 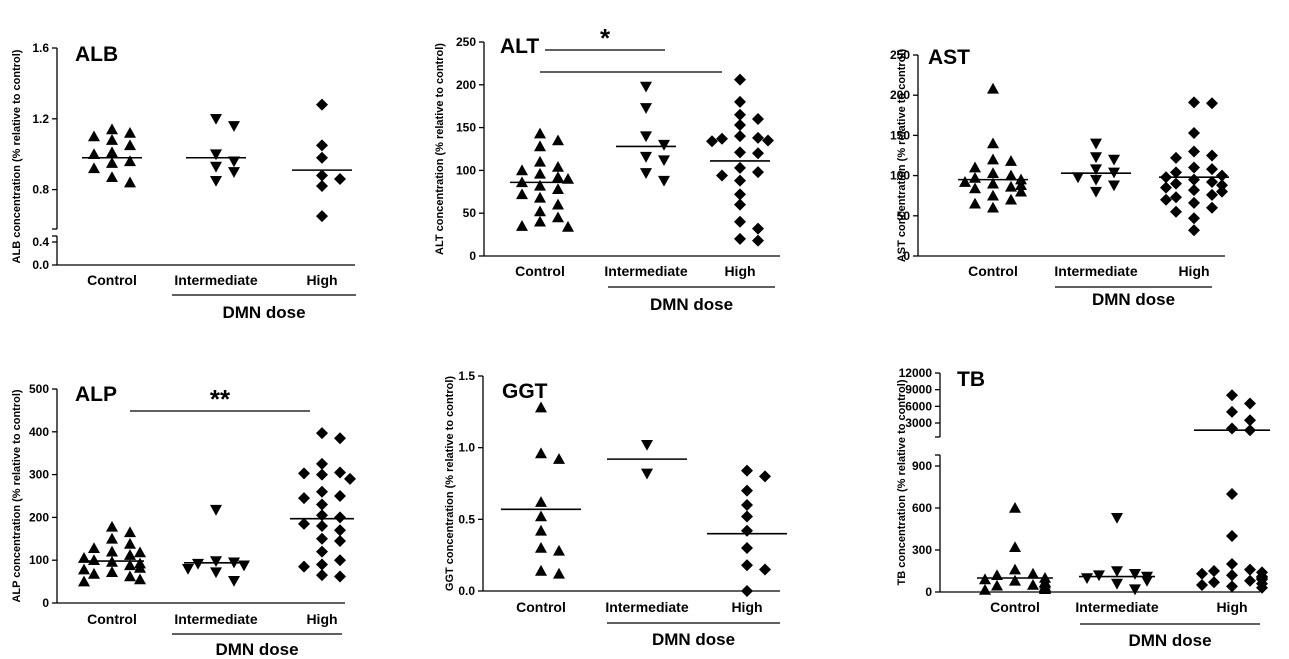 I want to click on y-tick-label: 100, so click(x=900, y=176).